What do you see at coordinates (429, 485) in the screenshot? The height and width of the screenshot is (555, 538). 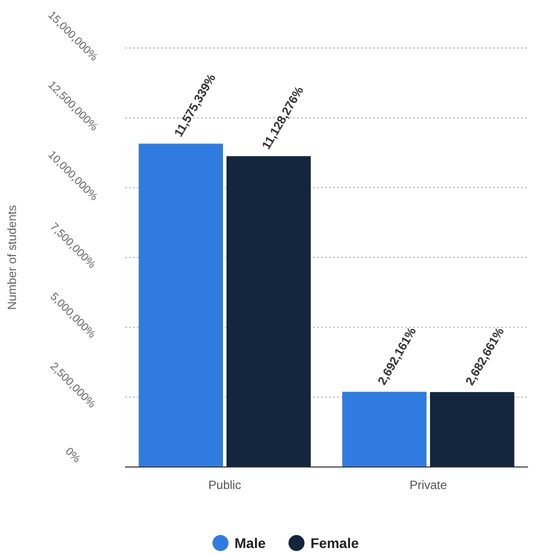 I see `x-tick-label: Private` at bounding box center [429, 485].